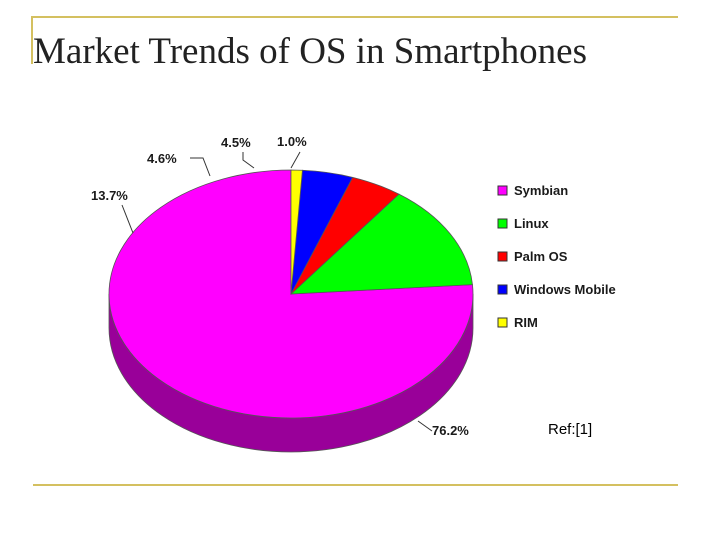  What do you see at coordinates (526, 322) in the screenshot?
I see `legend-label-rim: RIM` at bounding box center [526, 322].